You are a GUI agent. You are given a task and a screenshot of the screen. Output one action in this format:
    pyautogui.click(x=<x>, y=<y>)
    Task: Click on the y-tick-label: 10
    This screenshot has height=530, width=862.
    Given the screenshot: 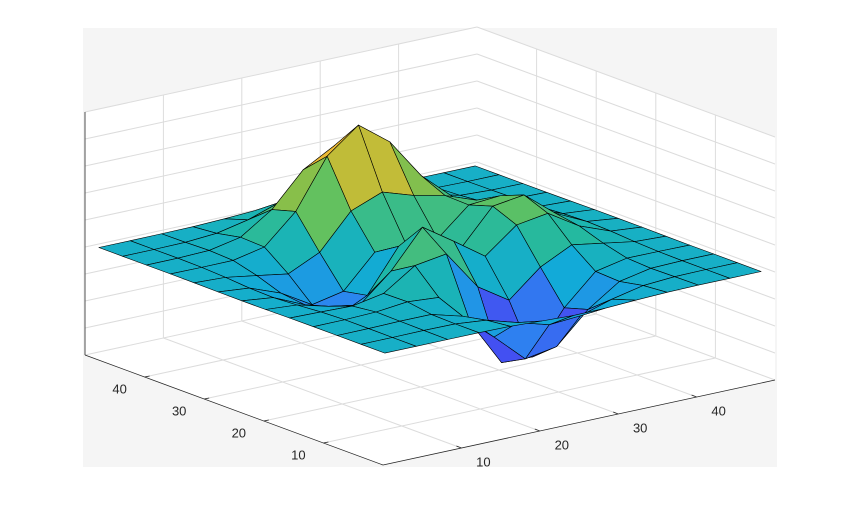 What is the action you would take?
    pyautogui.click(x=298, y=454)
    